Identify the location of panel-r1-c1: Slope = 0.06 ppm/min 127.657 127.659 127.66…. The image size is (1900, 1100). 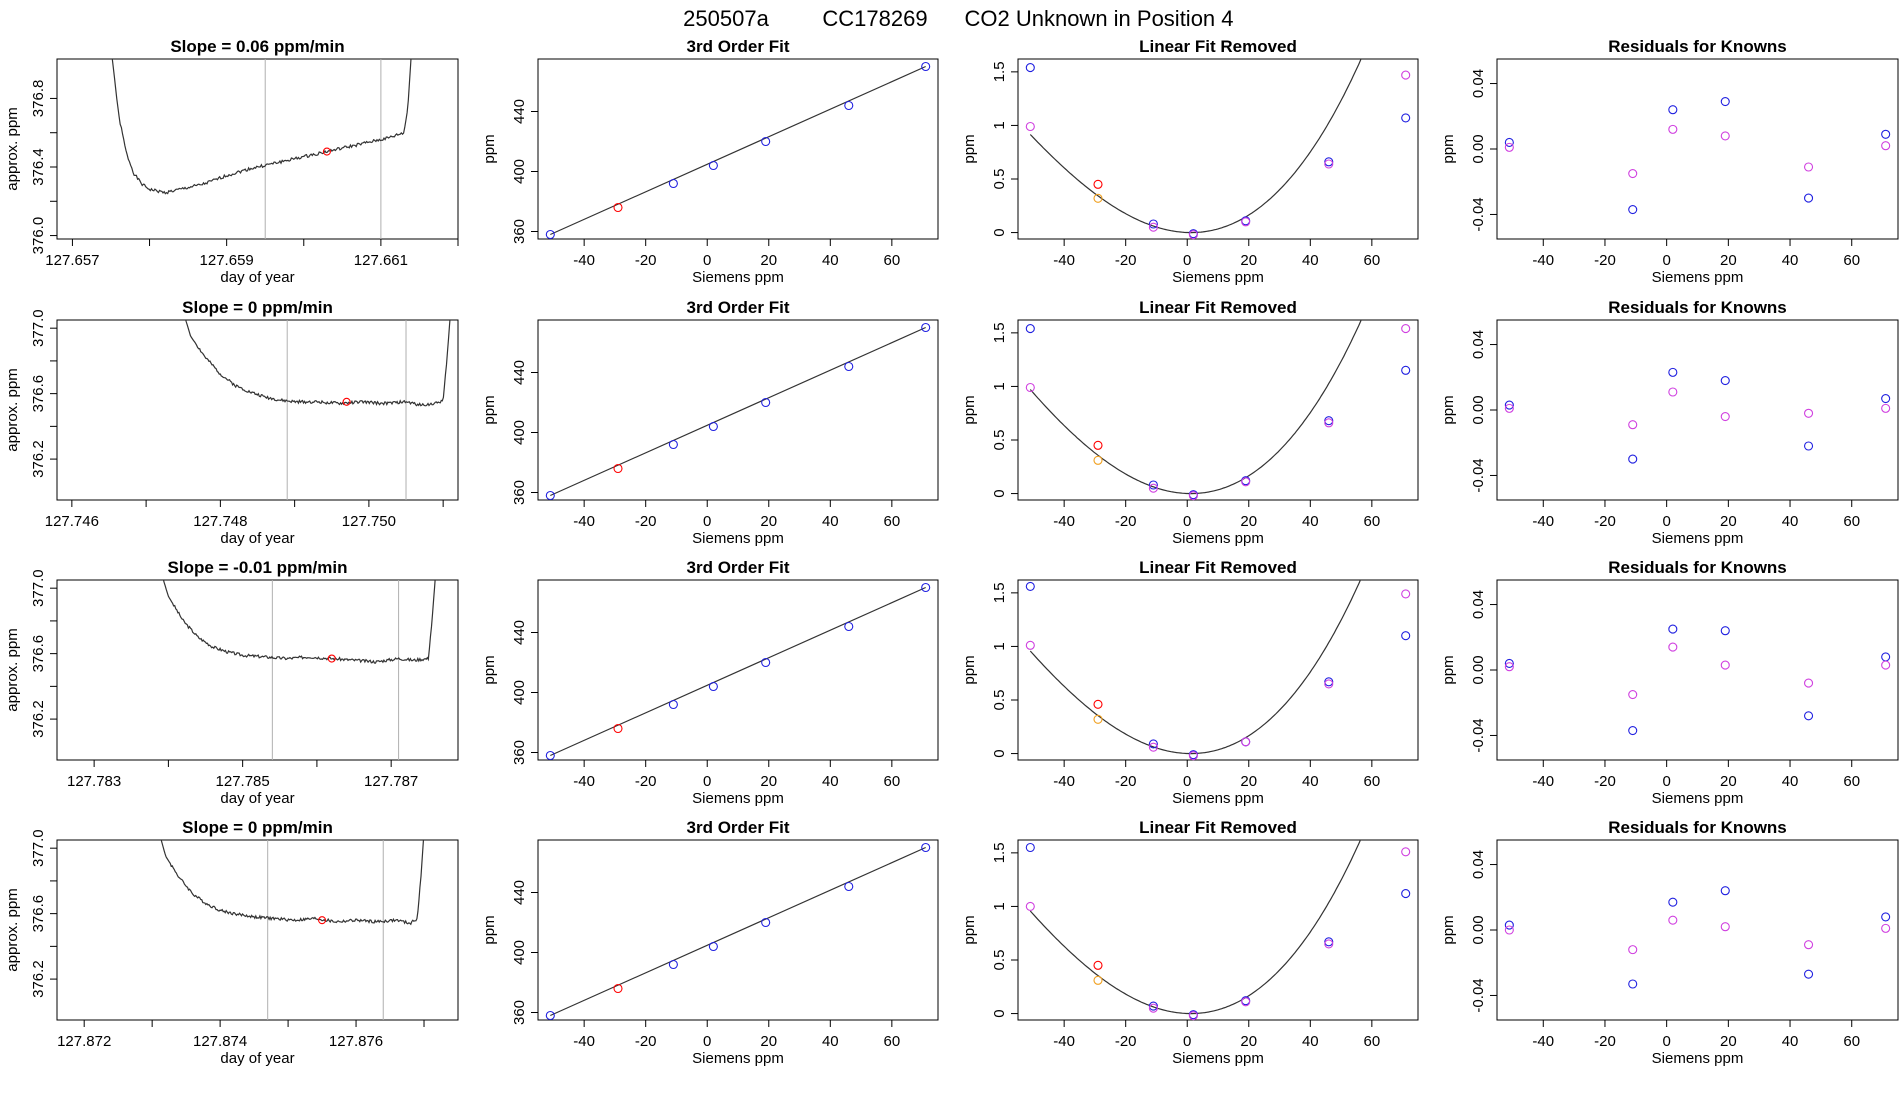
(231, 161).